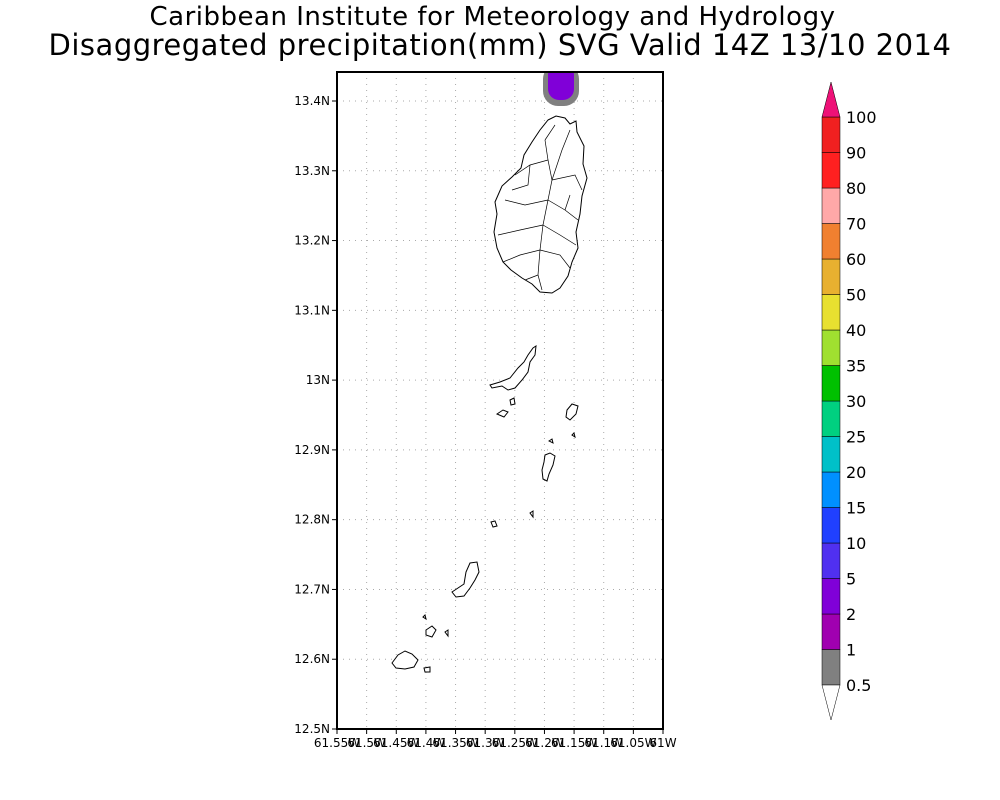 This screenshot has width=1000, height=800. Describe the element at coordinates (851, 614) in the screenshot. I see `colorbar-label: 2` at that location.